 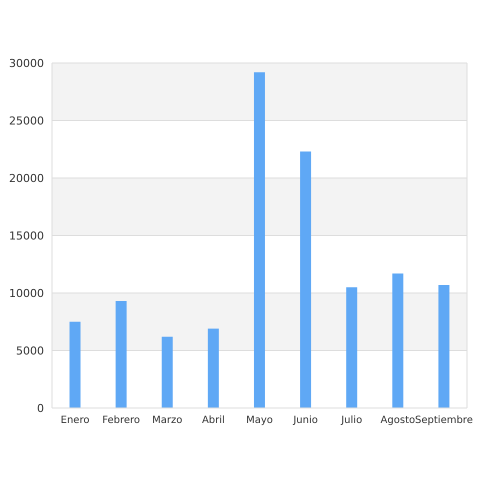 What do you see at coordinates (305, 420) in the screenshot?
I see `x-tick-label: Junio` at bounding box center [305, 420].